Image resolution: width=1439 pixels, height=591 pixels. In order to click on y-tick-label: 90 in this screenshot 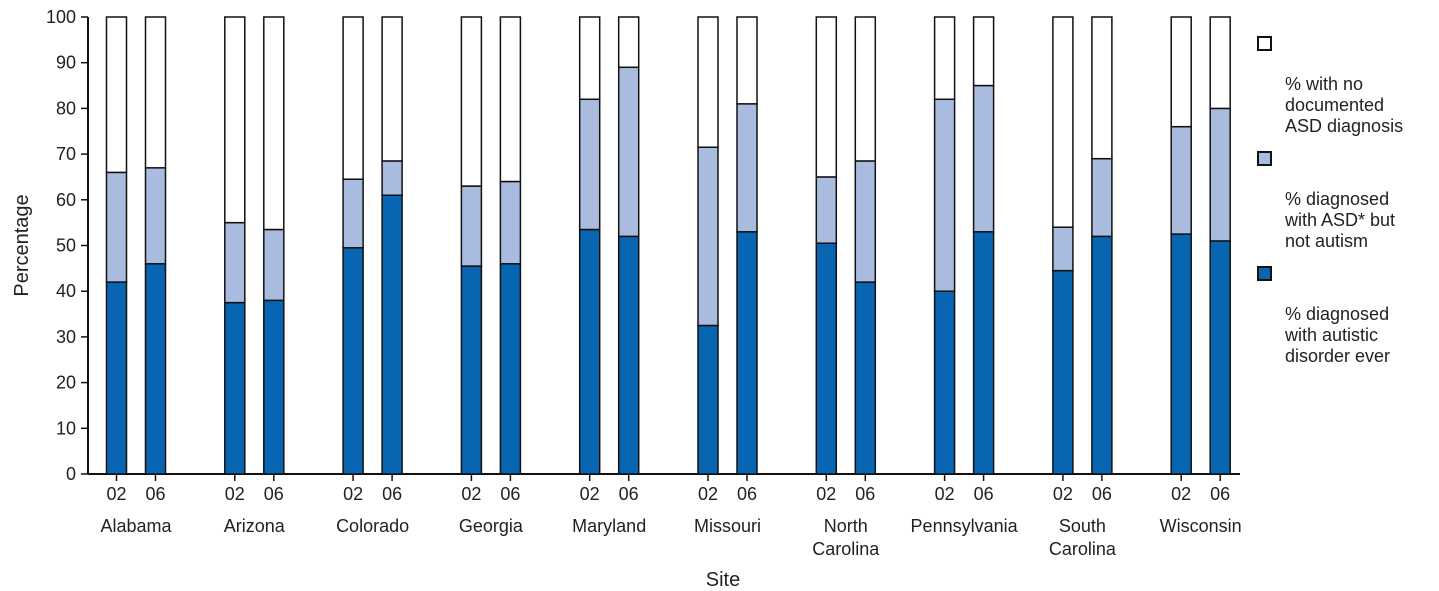, I will do `click(66, 63)`.